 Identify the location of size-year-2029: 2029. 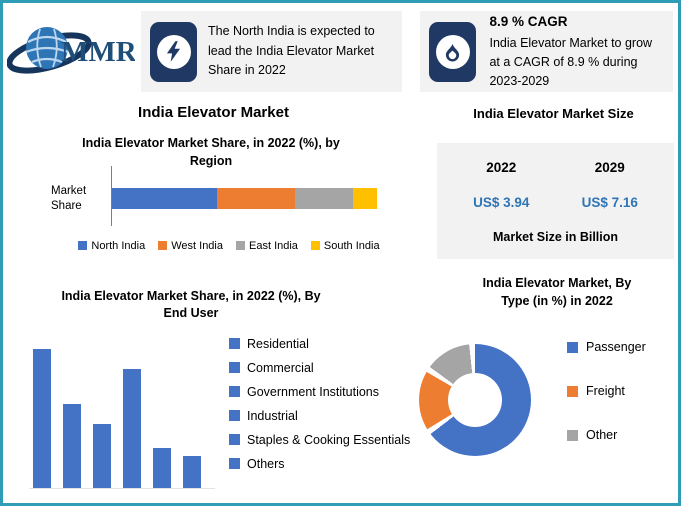
(609, 167).